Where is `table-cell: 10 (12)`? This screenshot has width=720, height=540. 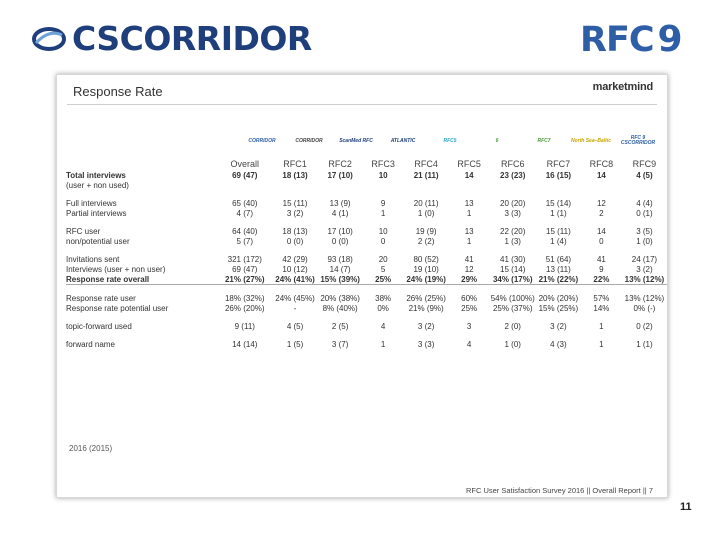
table-cell: 10 (12) is located at coordinates (295, 269).